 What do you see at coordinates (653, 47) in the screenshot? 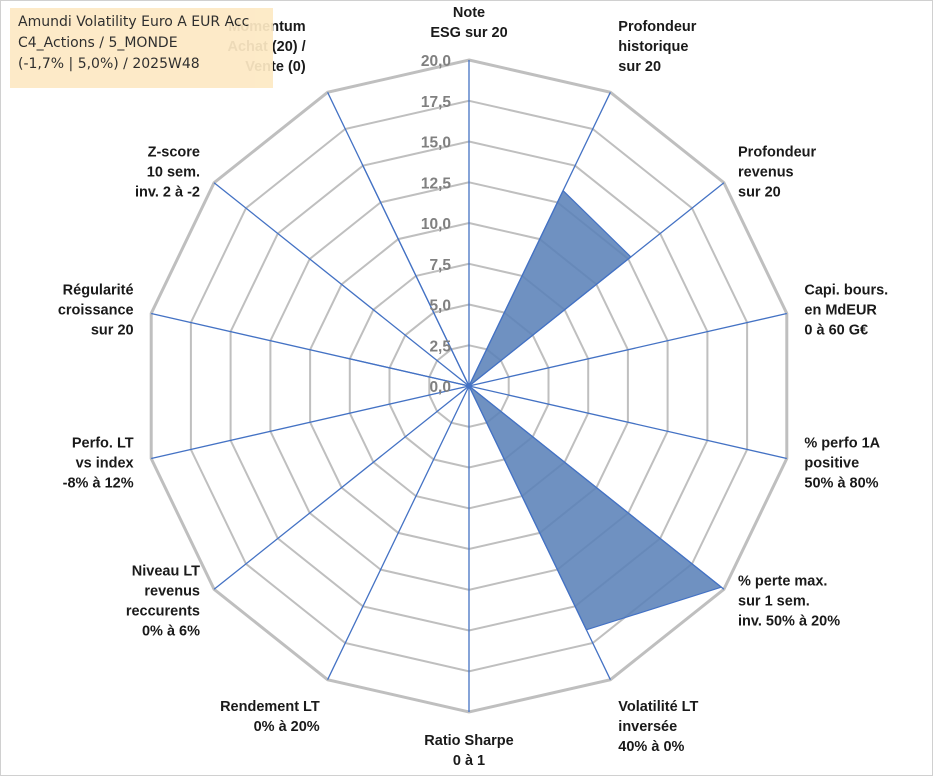
I see `radar-axis-label-line: historique` at bounding box center [653, 47].